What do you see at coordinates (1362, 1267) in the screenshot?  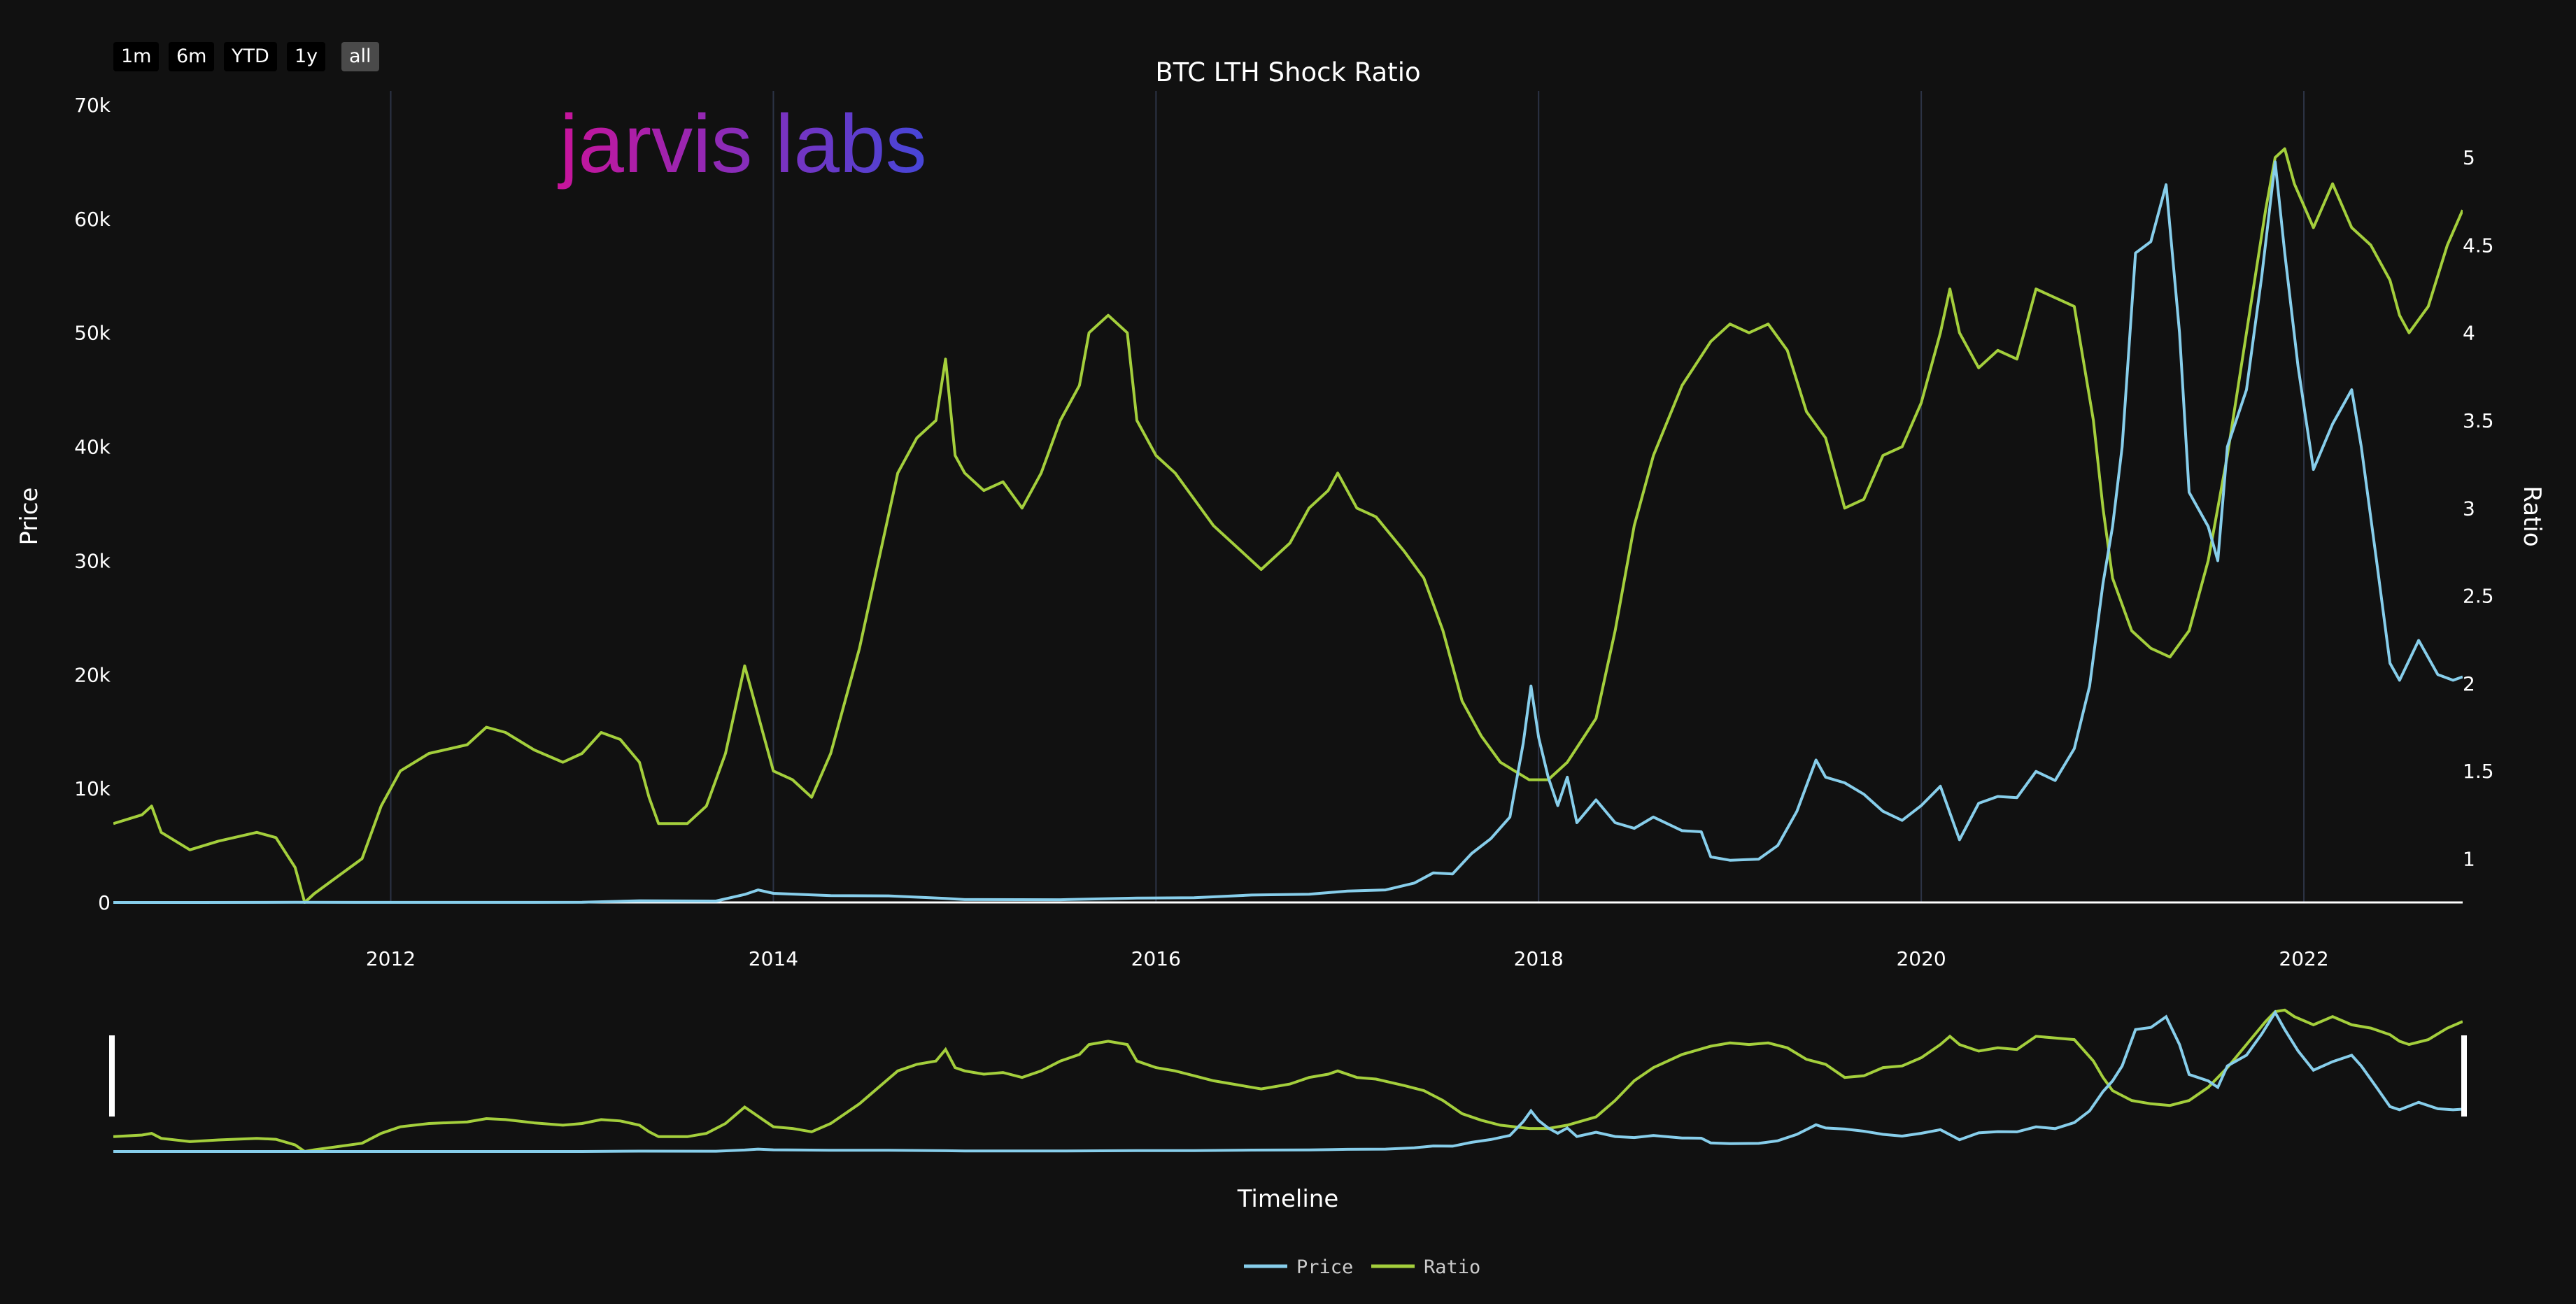 I see `legend: Price Ratio` at bounding box center [1362, 1267].